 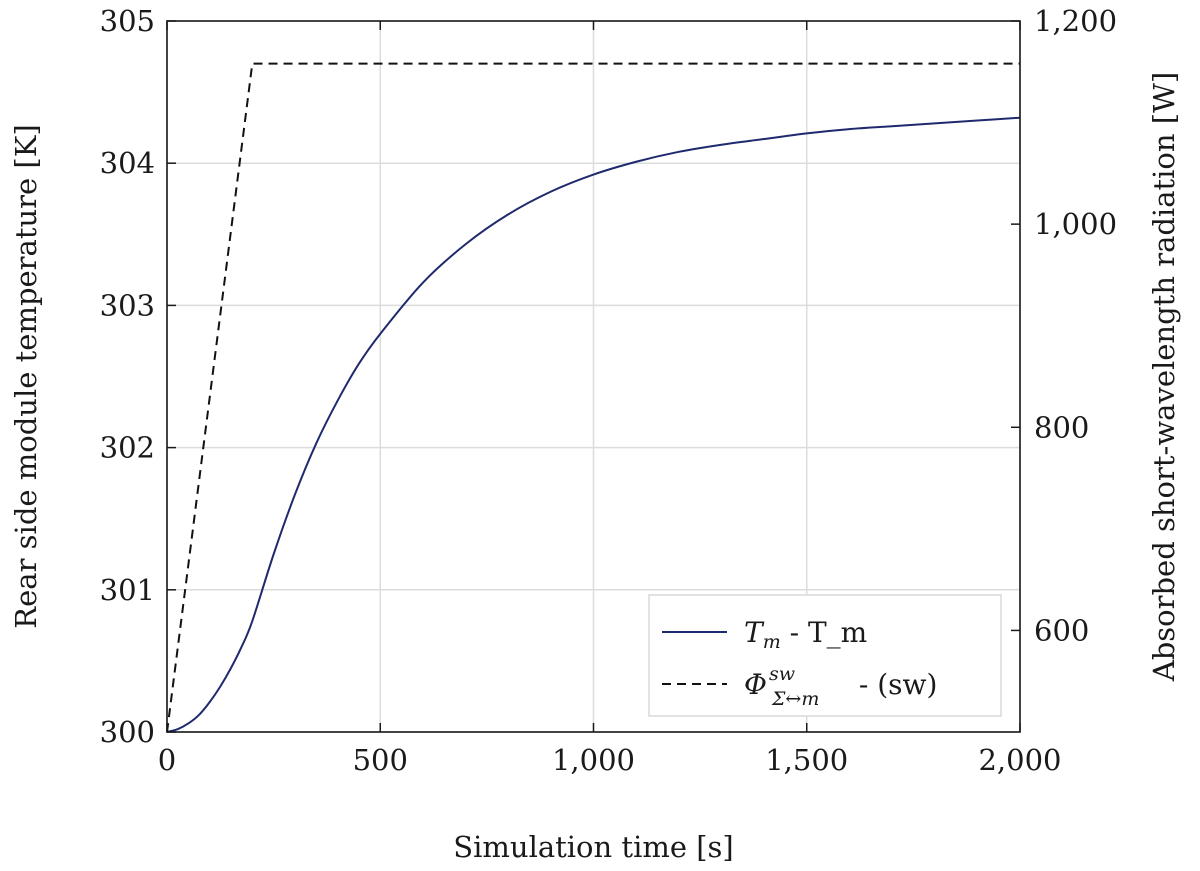 I want to click on y2-axis-title: Absorbed short-wavelength radiation [W], so click(x=1164, y=377).